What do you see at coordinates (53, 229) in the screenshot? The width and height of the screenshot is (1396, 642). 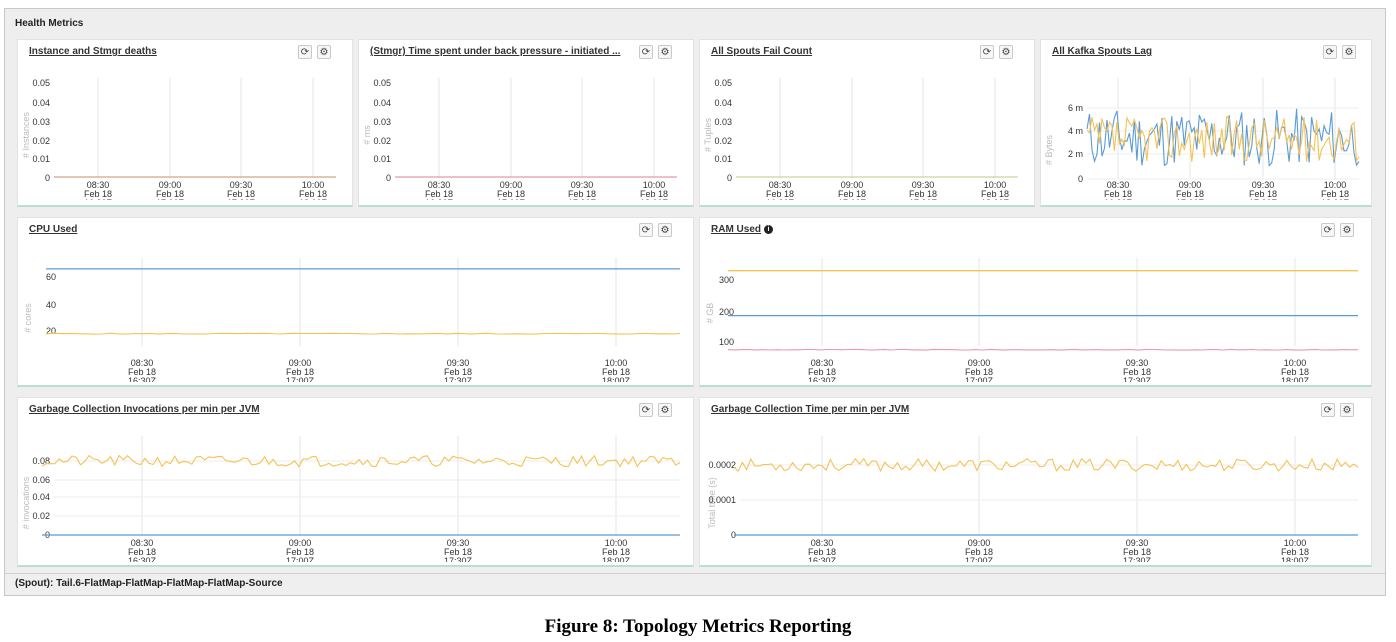 I see `panel-title: CPU Used` at bounding box center [53, 229].